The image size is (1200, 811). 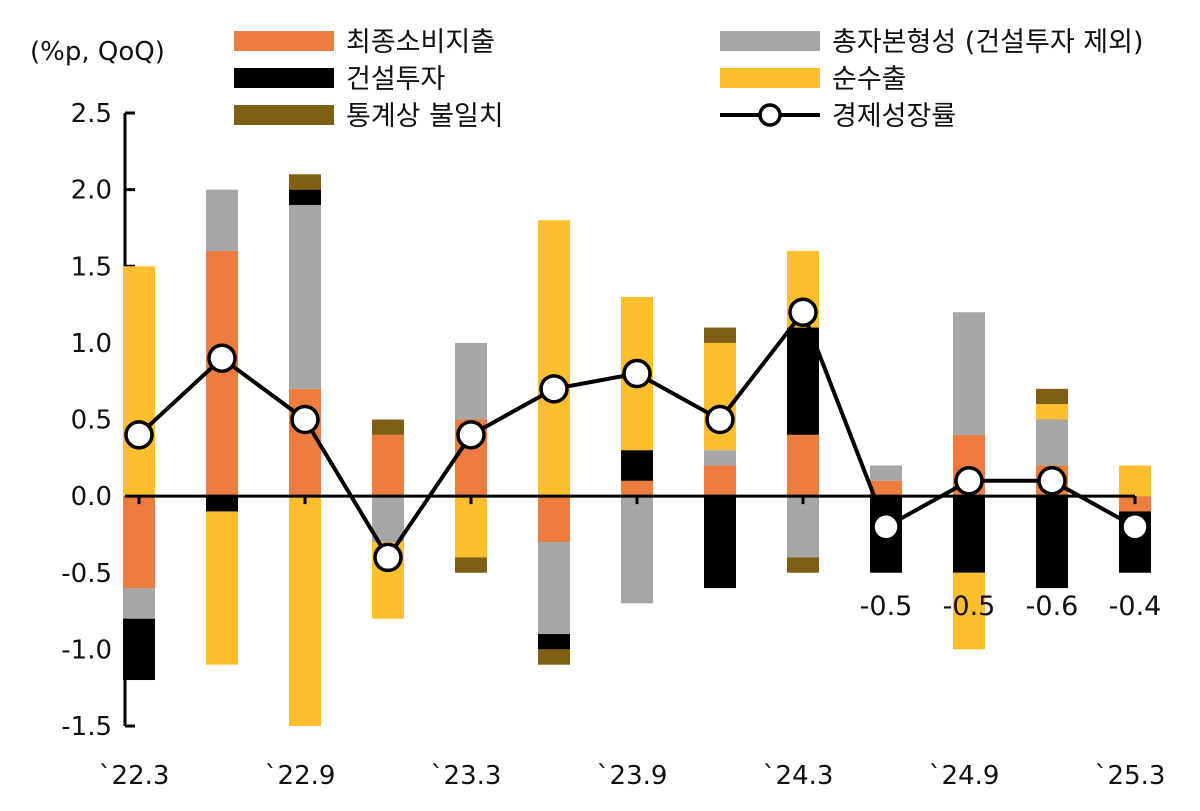 I want to click on x-tick-label: `23.3, so click(x=466, y=776).